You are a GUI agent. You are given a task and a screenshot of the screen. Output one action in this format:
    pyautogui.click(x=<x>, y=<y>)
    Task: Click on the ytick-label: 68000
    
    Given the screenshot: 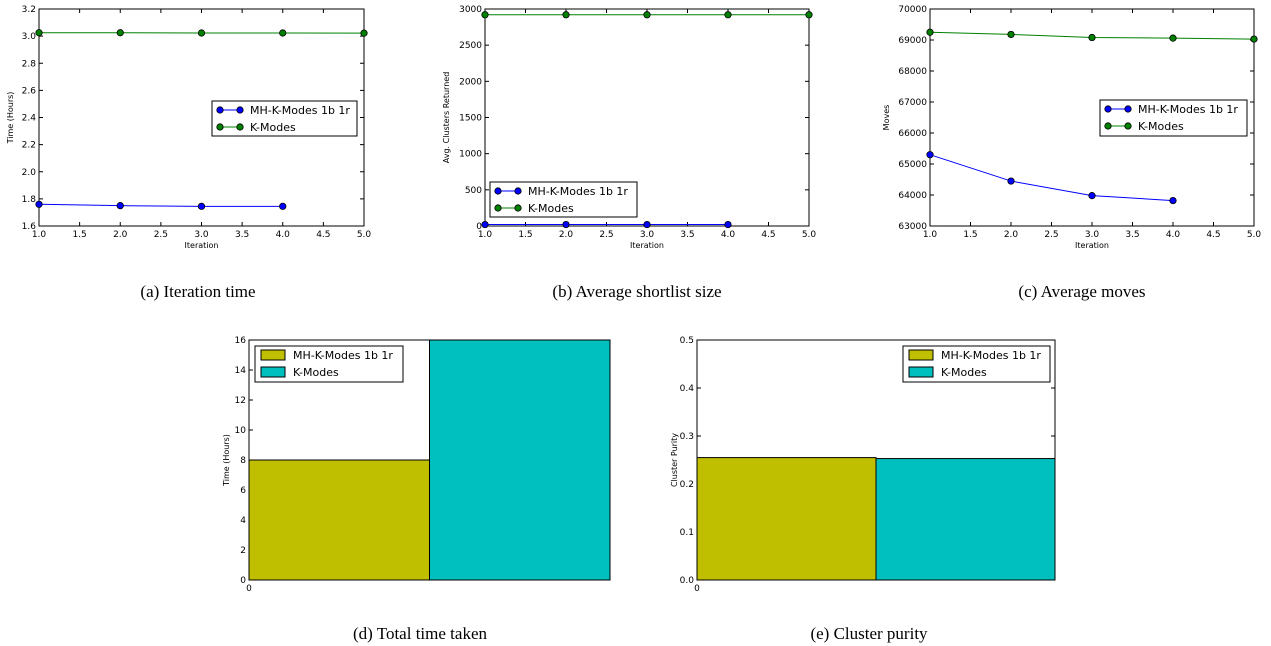 What is the action you would take?
    pyautogui.click(x=912, y=72)
    